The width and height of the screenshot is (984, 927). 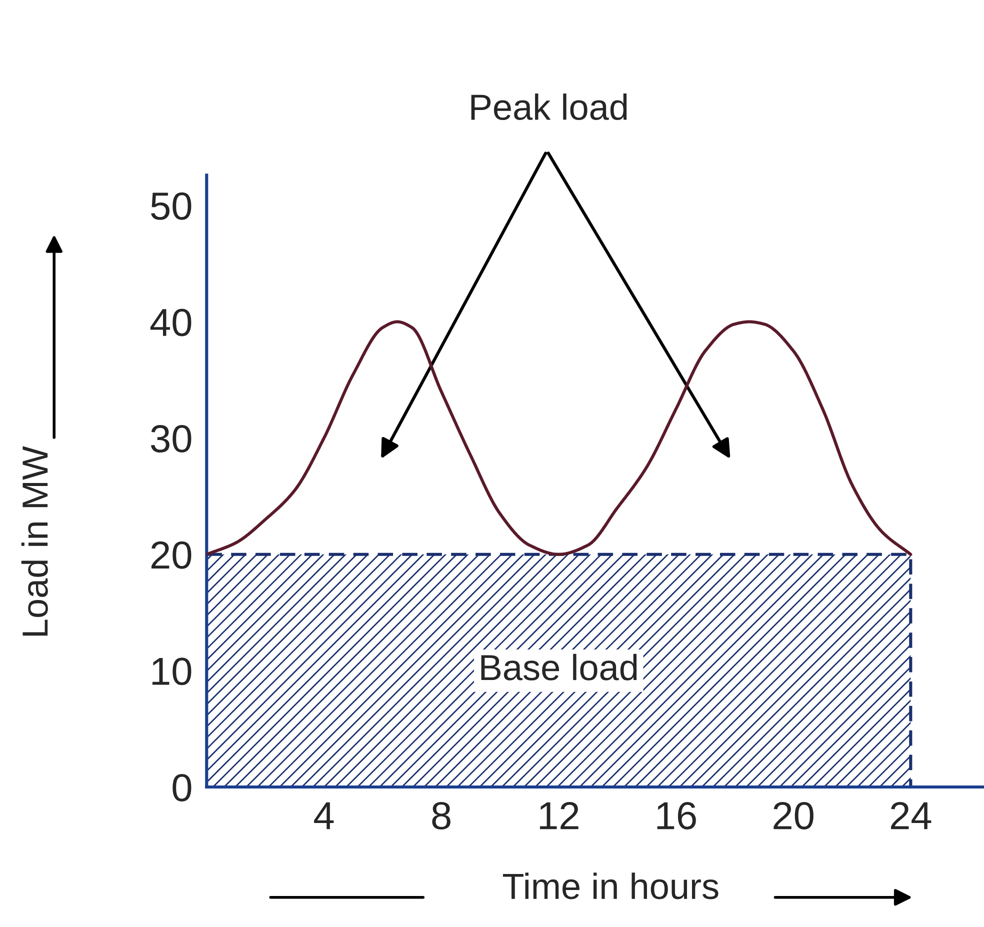 I want to click on x-tick-label: 4, so click(x=324, y=816).